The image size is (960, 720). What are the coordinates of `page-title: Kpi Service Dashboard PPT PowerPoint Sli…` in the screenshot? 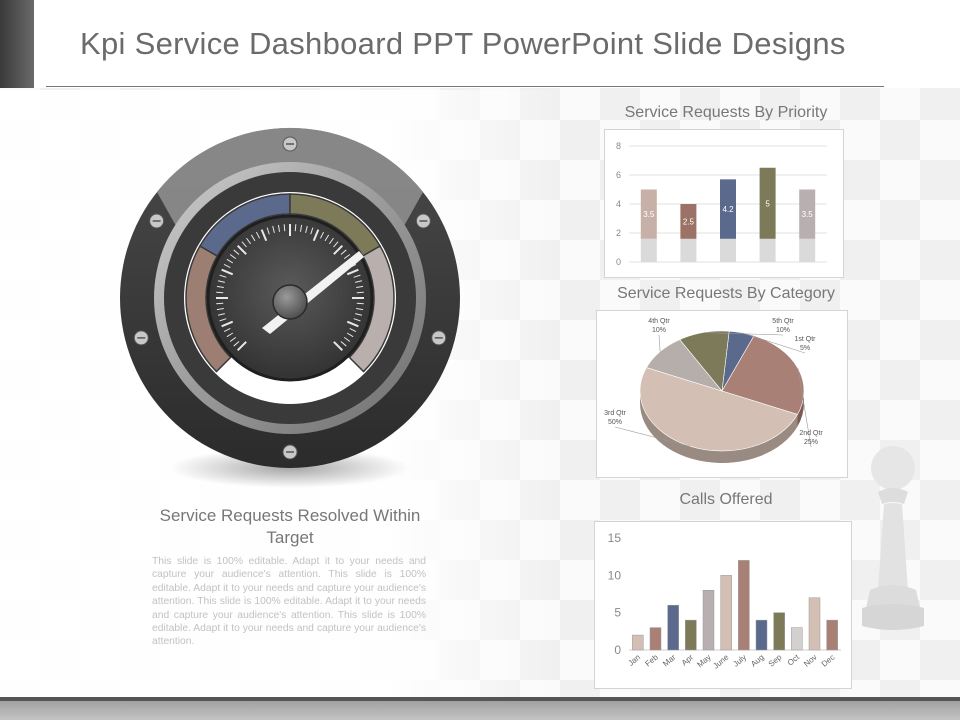 It's located at (463, 43).